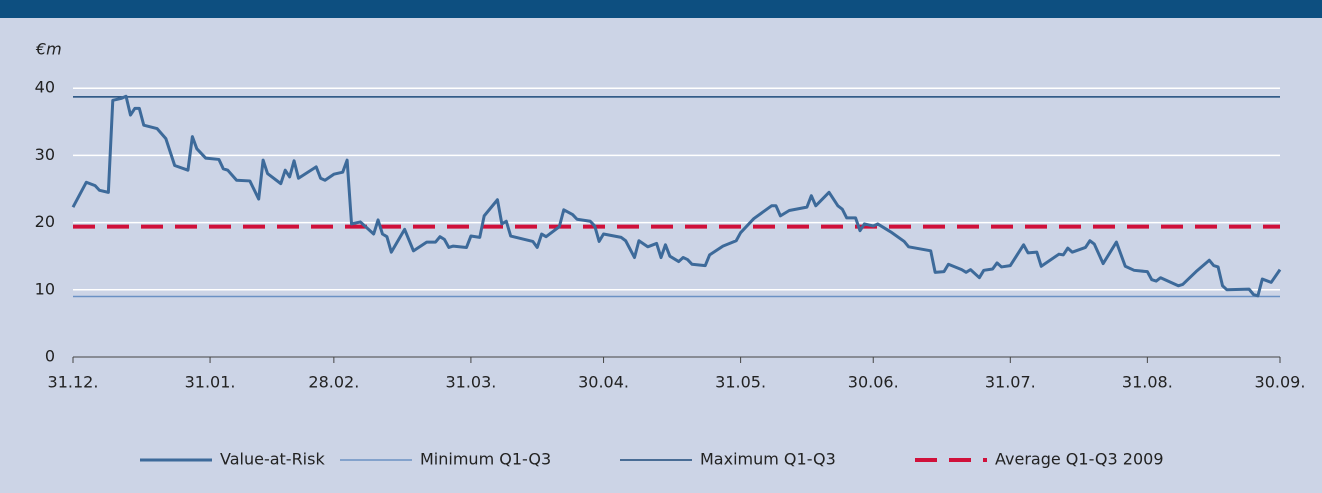 The image size is (1322, 493). What do you see at coordinates (873, 382) in the screenshot?
I see `x-tick-label: 30.06.` at bounding box center [873, 382].